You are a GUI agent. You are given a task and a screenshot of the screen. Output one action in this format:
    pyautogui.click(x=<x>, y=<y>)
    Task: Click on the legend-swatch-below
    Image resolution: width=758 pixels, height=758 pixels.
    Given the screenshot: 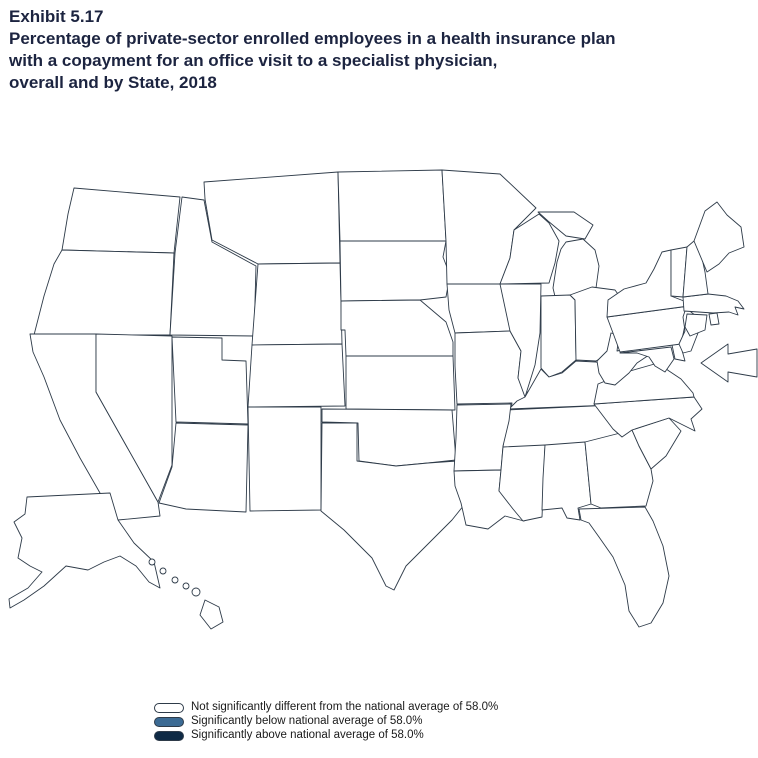 What is the action you would take?
    pyautogui.click(x=169, y=721)
    